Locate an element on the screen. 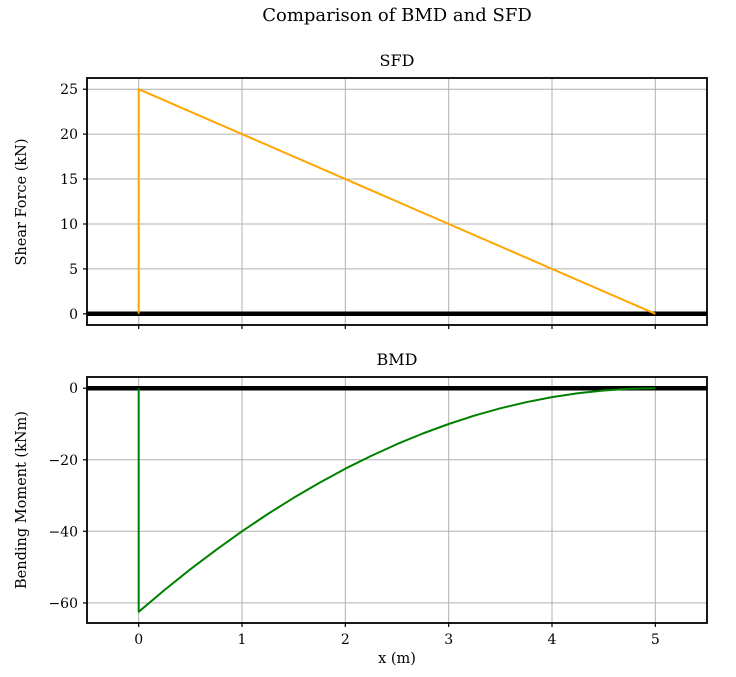 Image resolution: width=736 pixels, height=677 pixels. y-tick-label: −20 is located at coordinates (63, 461).